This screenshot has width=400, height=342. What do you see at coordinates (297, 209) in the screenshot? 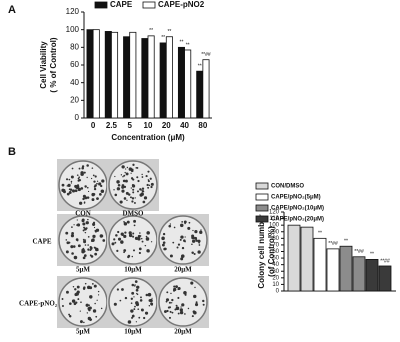
I see `legend-label: CAPE/pNO₂(10μM)` at bounding box center [297, 209].